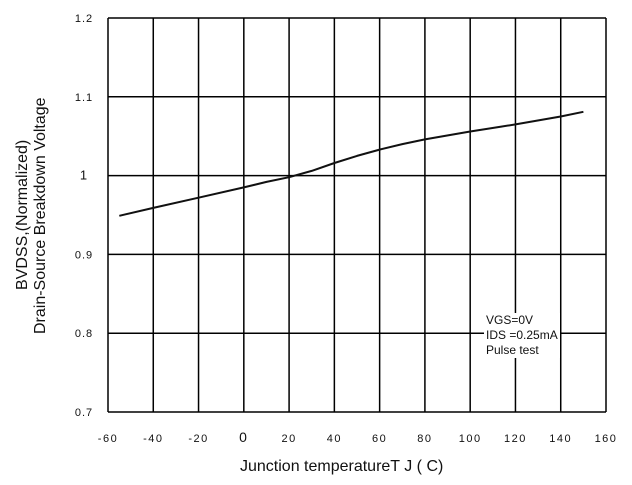  Describe the element at coordinates (40, 215) in the screenshot. I see `y-axis-label-line2: Drain-Source Breakdown Voltage` at that location.